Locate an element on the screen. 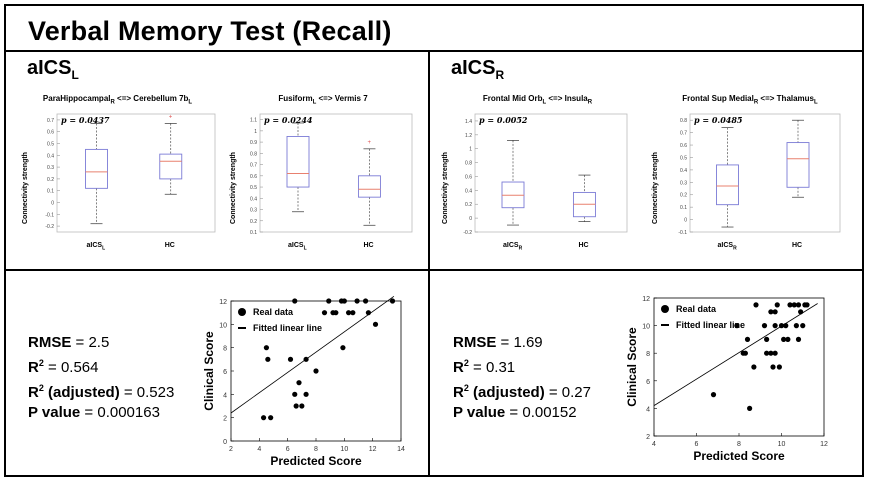  outlier-marker: + is located at coordinates (171, 117).